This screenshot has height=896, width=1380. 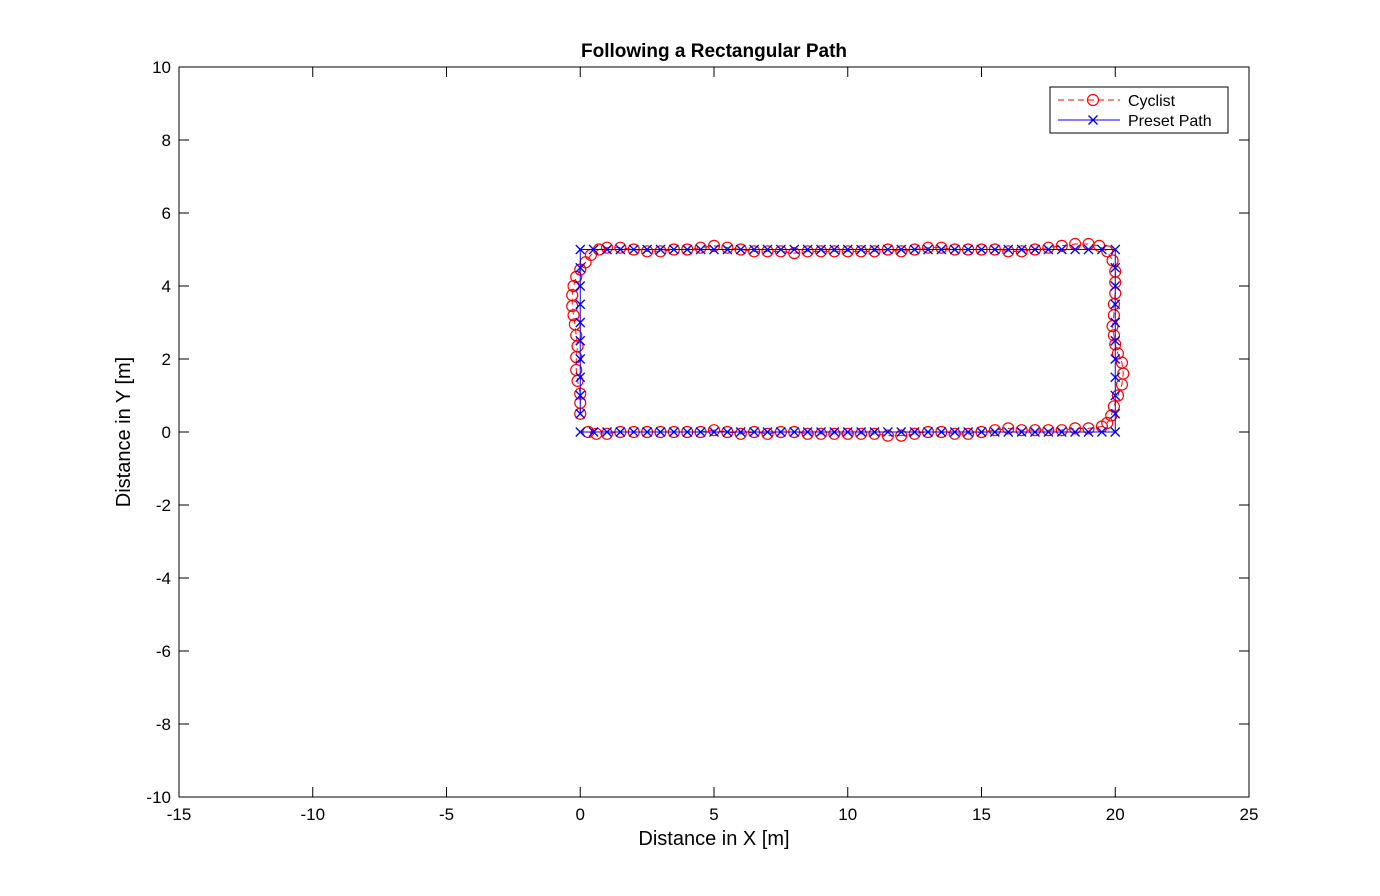 I want to click on y-tick-label: 4, so click(x=166, y=286).